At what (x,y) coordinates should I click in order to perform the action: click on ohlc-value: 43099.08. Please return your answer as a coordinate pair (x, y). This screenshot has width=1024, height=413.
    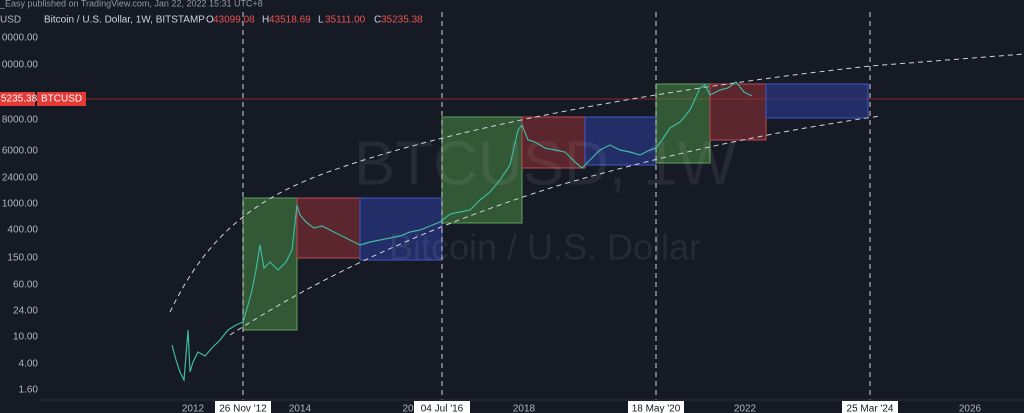
    Looking at the image, I should click on (234, 20).